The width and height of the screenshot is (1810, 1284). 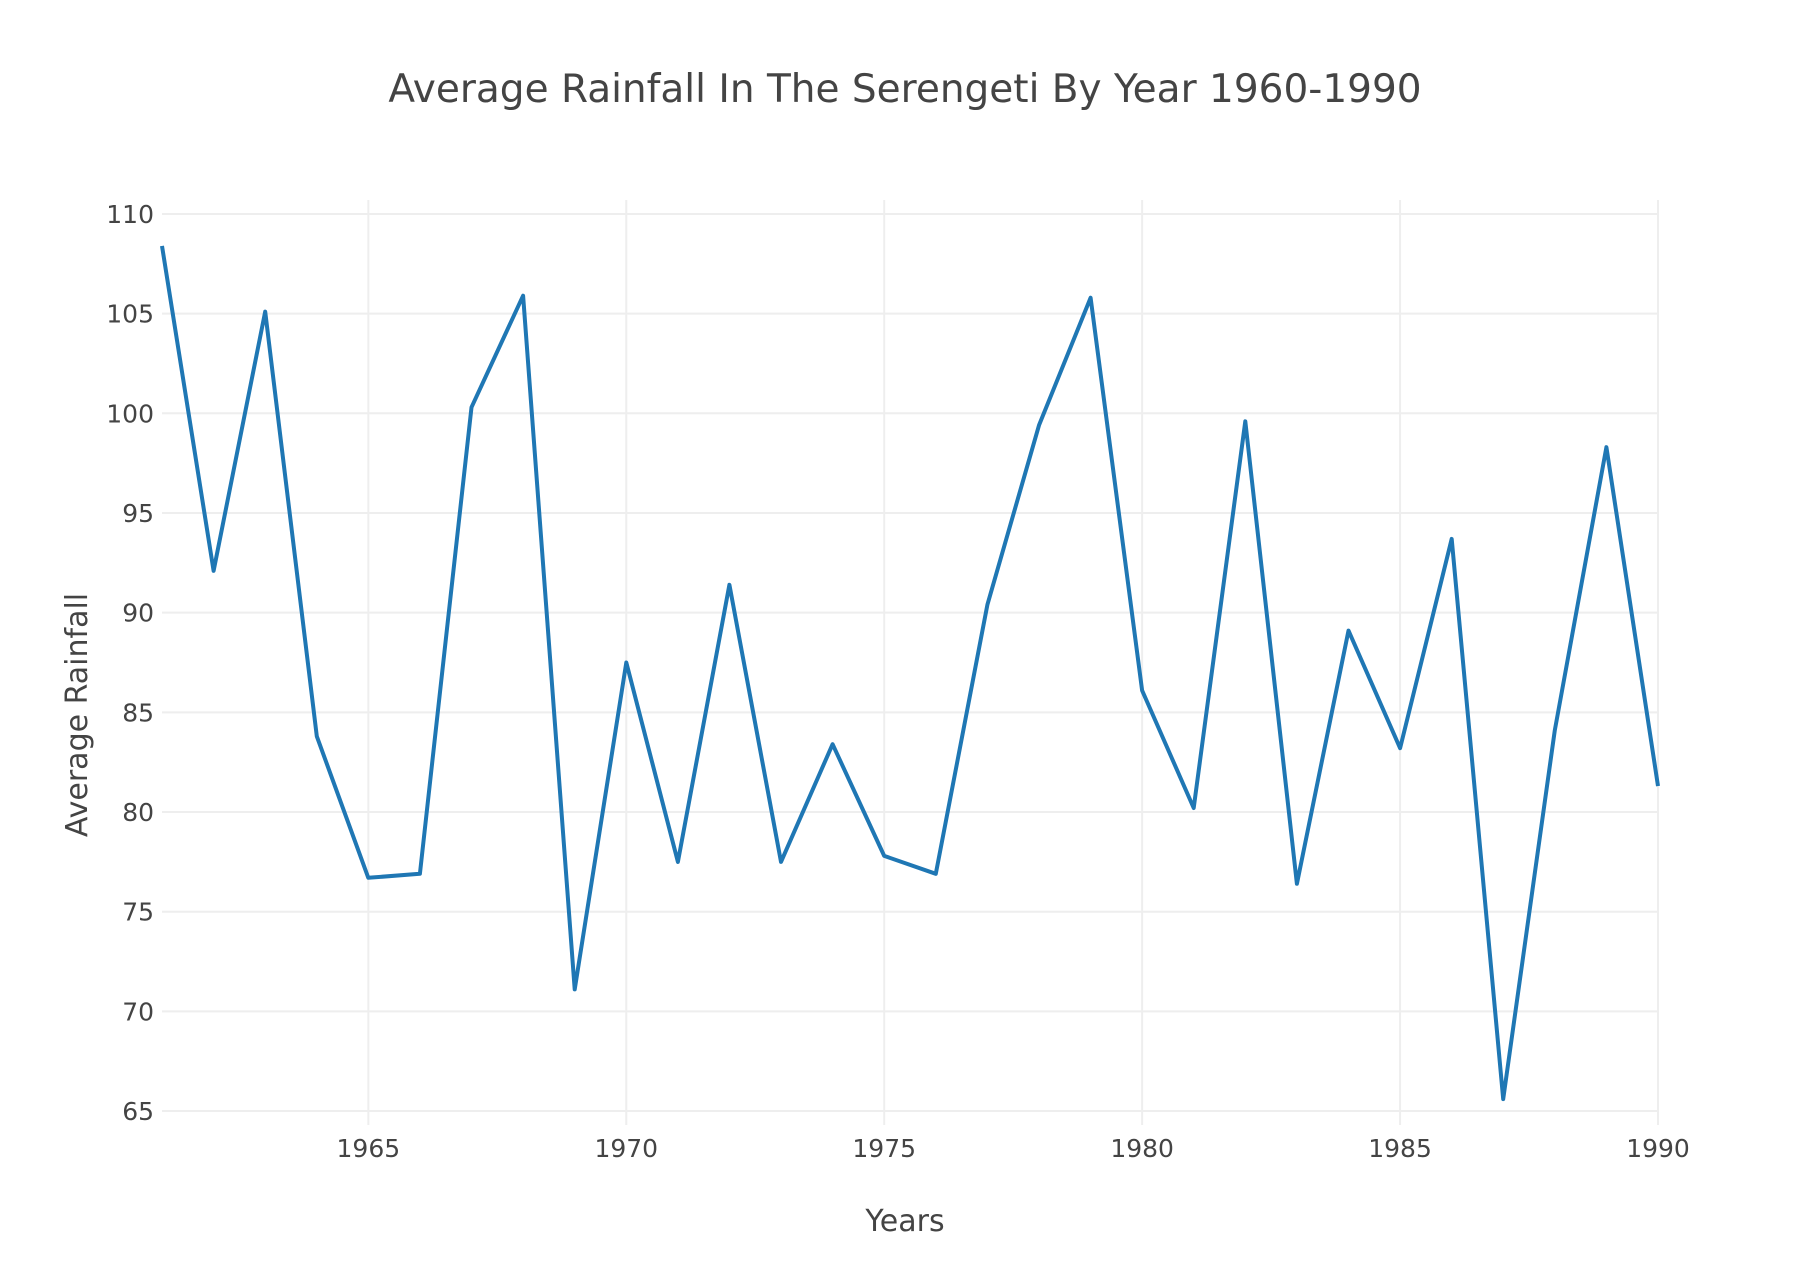 I want to click on y-tick-label: 85, so click(x=138, y=712).